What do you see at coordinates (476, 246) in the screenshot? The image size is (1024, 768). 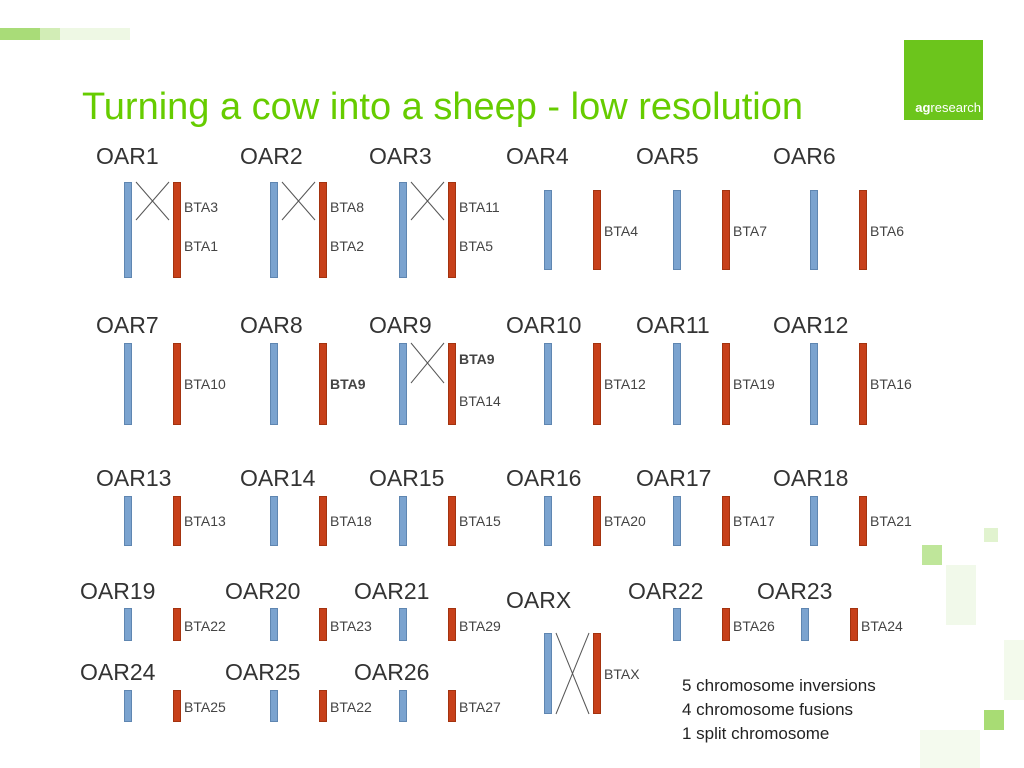 I see `bta-label: BTA5` at bounding box center [476, 246].